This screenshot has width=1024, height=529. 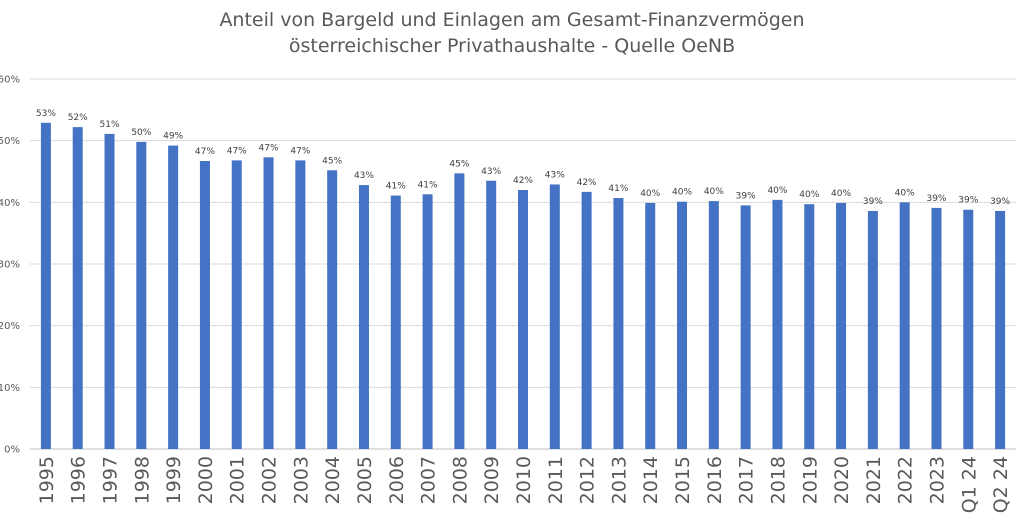 What do you see at coordinates (333, 480) in the screenshot?
I see `x-tick-label: 2004` at bounding box center [333, 480].